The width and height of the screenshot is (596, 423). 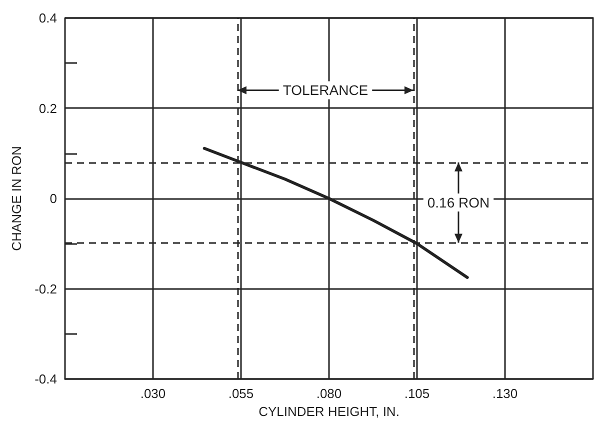 I want to click on y-tick-label: 0, so click(x=53, y=198).